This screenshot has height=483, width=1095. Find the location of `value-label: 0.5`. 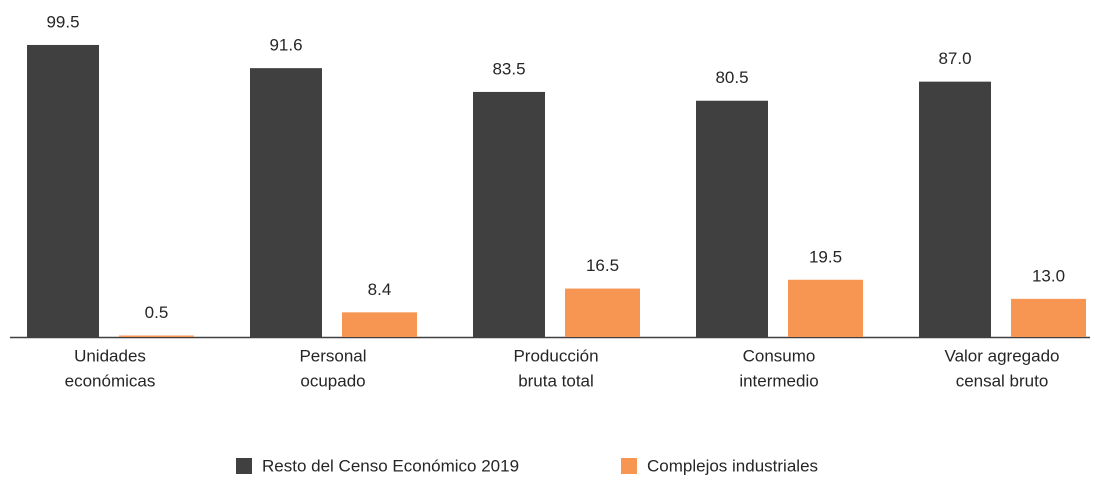

value-label: 0.5 is located at coordinates (157, 312).